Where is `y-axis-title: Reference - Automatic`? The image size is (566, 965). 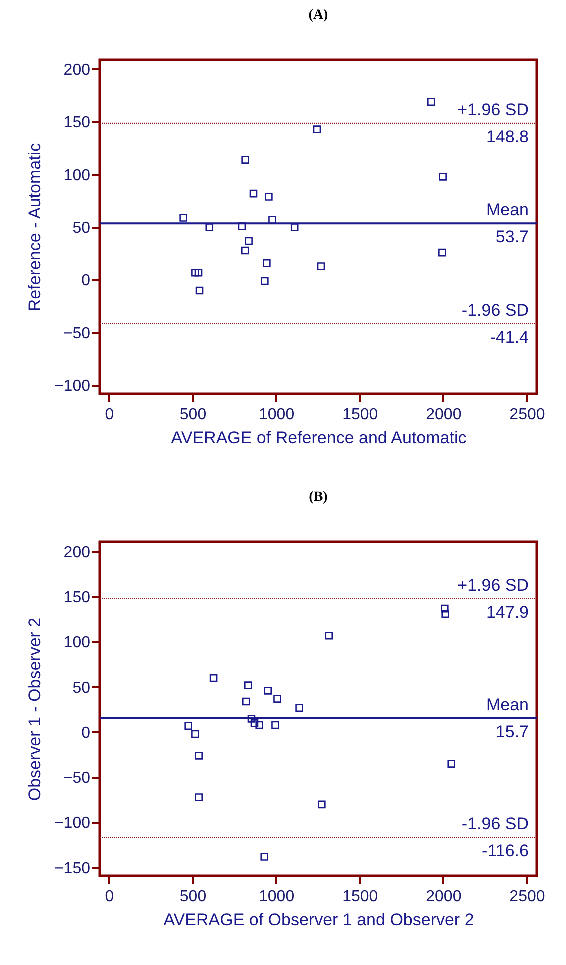
y-axis-title: Reference - Automatic is located at coordinates (34, 227).